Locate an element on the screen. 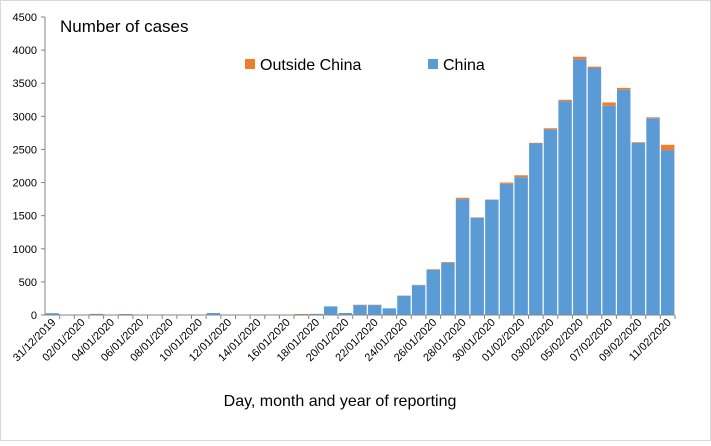 The image size is (711, 446). x-axis-label: Day, month and year of reporting is located at coordinates (340, 401).